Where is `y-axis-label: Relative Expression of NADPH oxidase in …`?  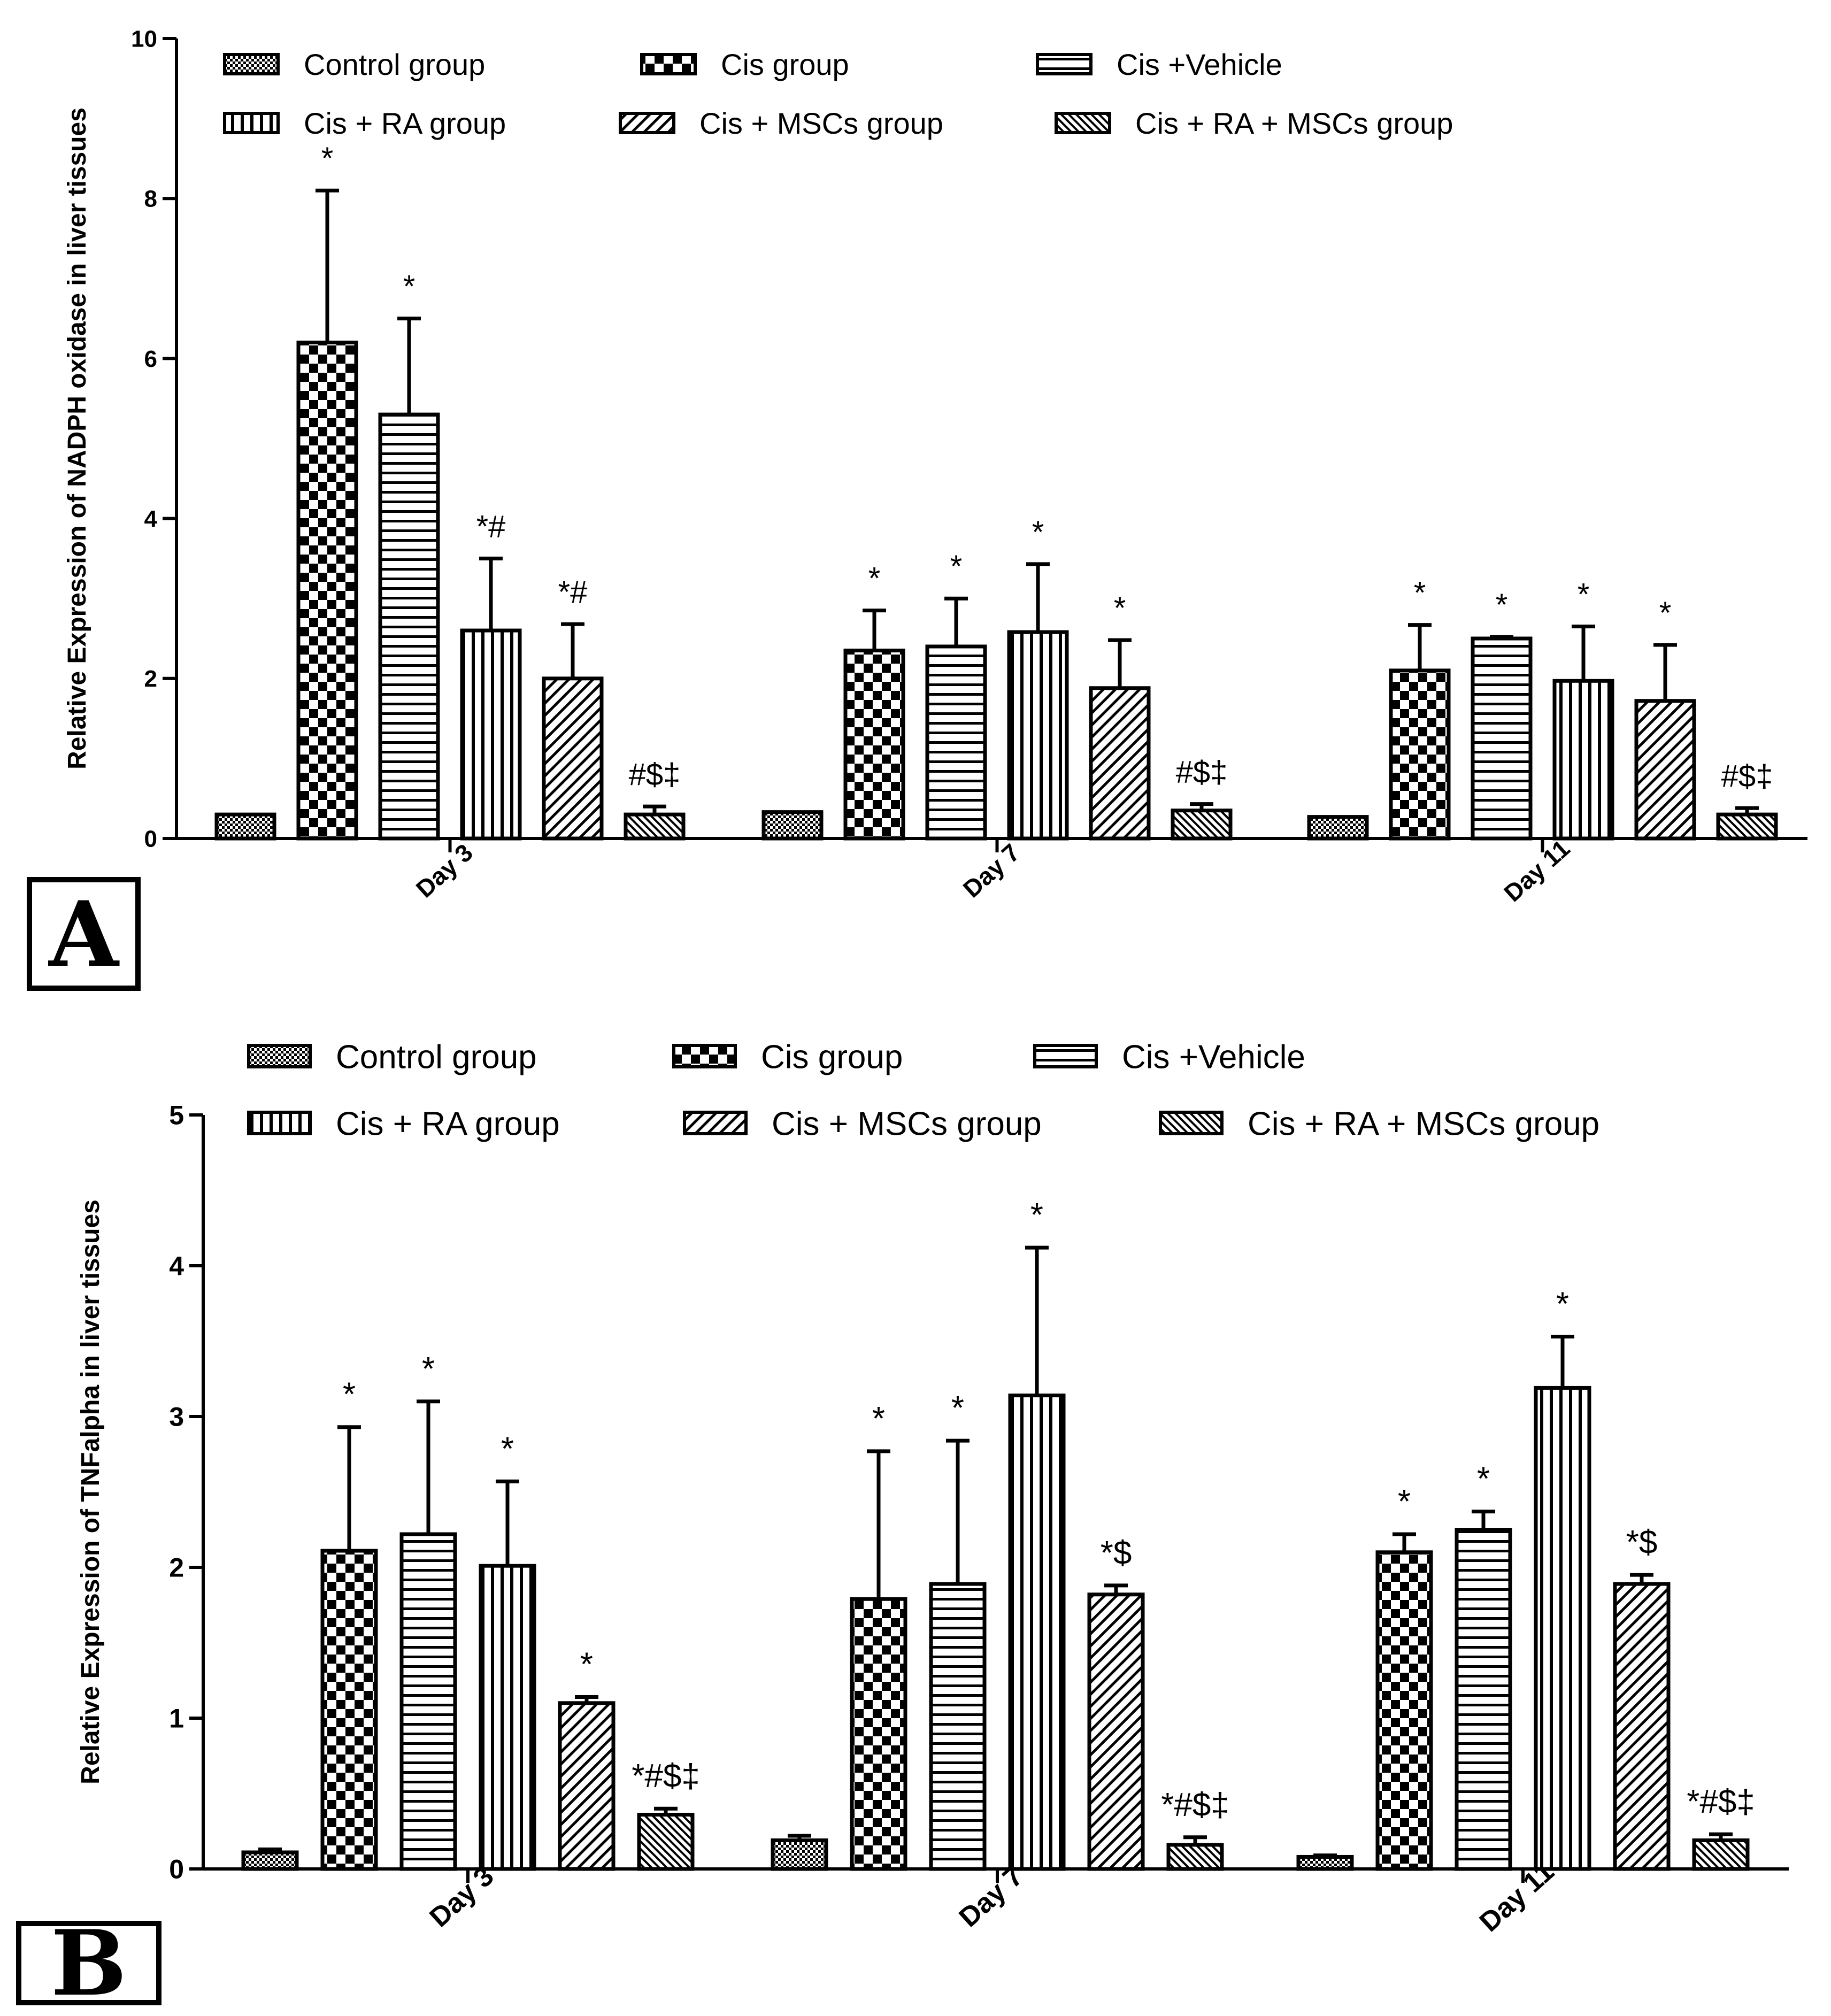
y-axis-label: Relative Expression of NADPH oxidase in … is located at coordinates (77, 439).